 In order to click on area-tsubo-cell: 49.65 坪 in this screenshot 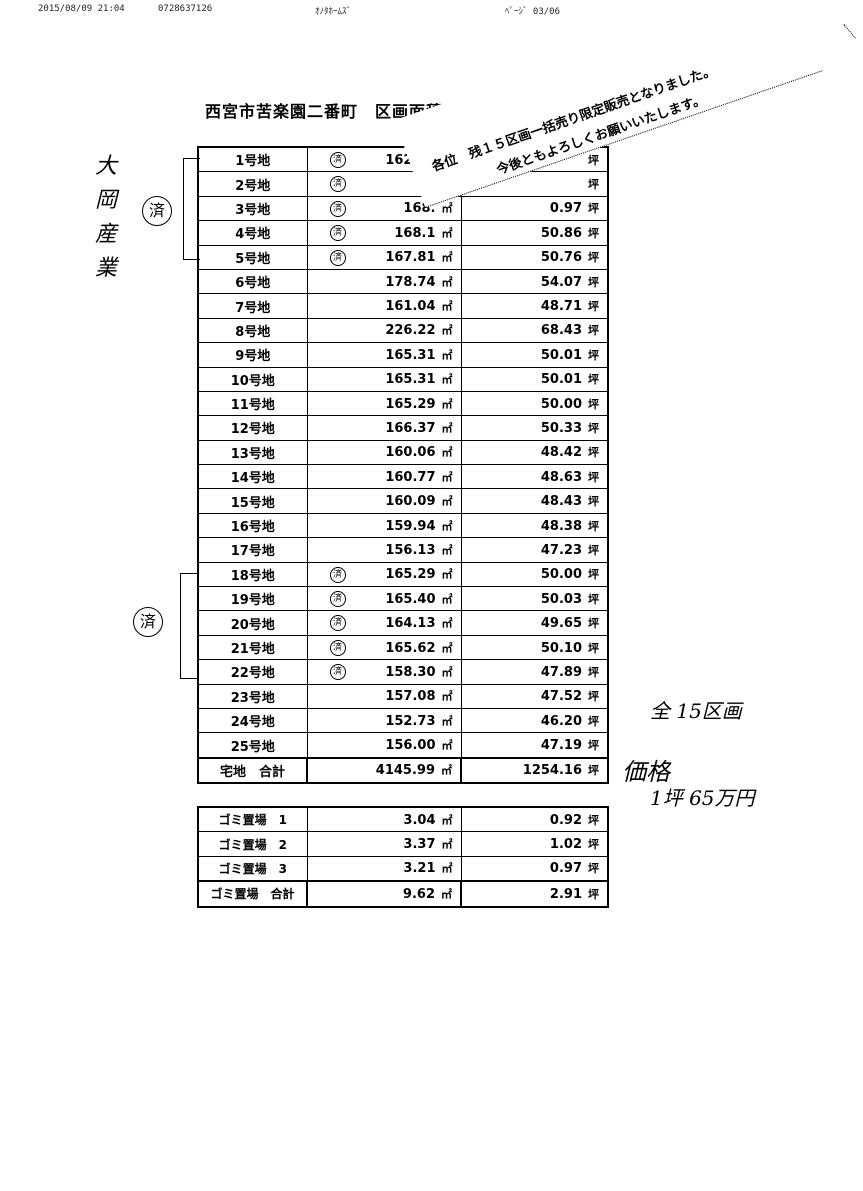, I will do `click(534, 623)`.